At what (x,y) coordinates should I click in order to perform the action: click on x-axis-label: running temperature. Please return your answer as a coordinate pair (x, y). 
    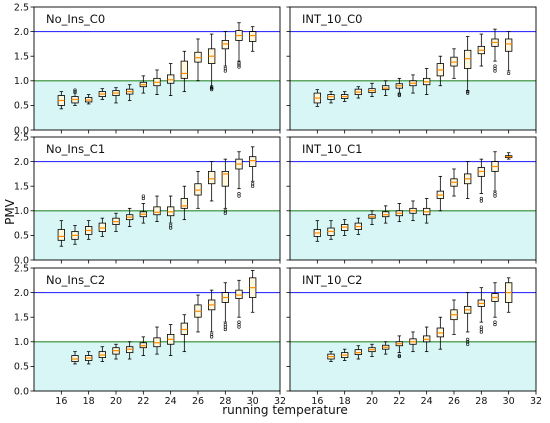
    Looking at the image, I should click on (285, 410).